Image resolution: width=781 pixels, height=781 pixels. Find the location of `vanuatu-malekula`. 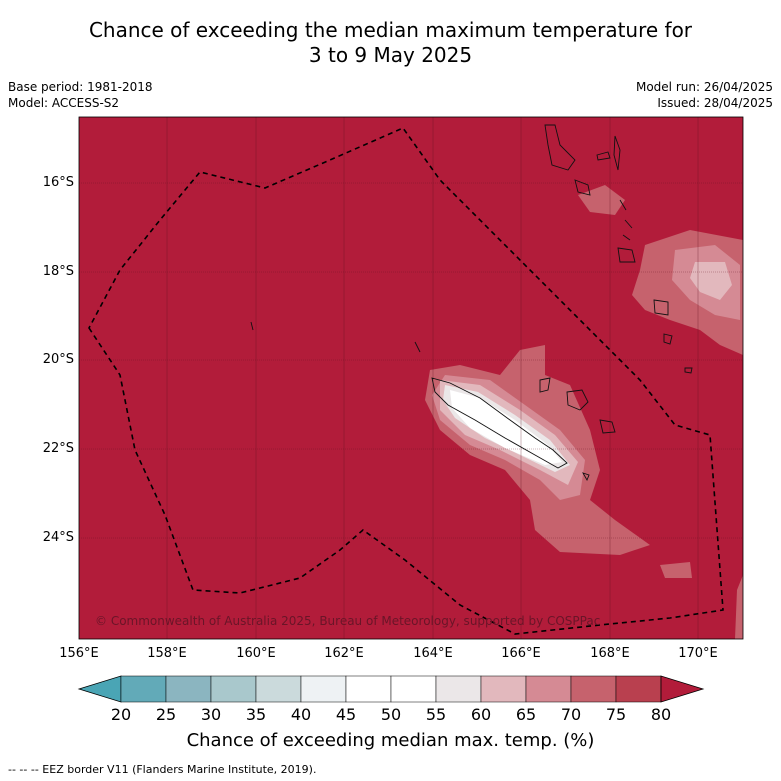

vanuatu-malekula is located at coordinates (582, 187).